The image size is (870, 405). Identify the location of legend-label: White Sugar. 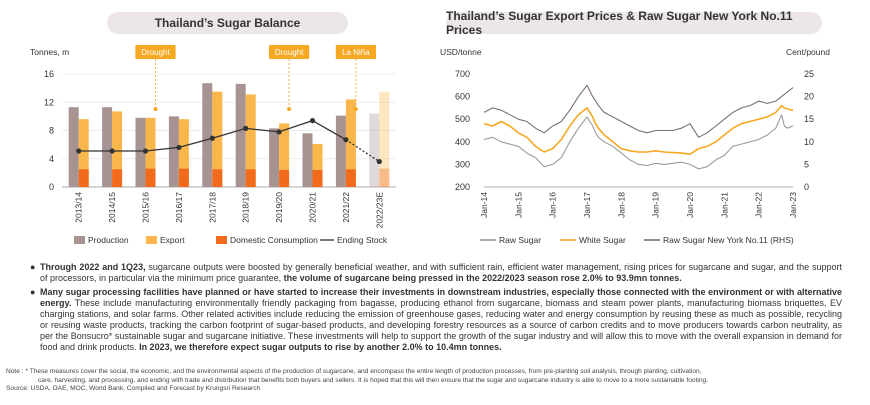
(602, 240).